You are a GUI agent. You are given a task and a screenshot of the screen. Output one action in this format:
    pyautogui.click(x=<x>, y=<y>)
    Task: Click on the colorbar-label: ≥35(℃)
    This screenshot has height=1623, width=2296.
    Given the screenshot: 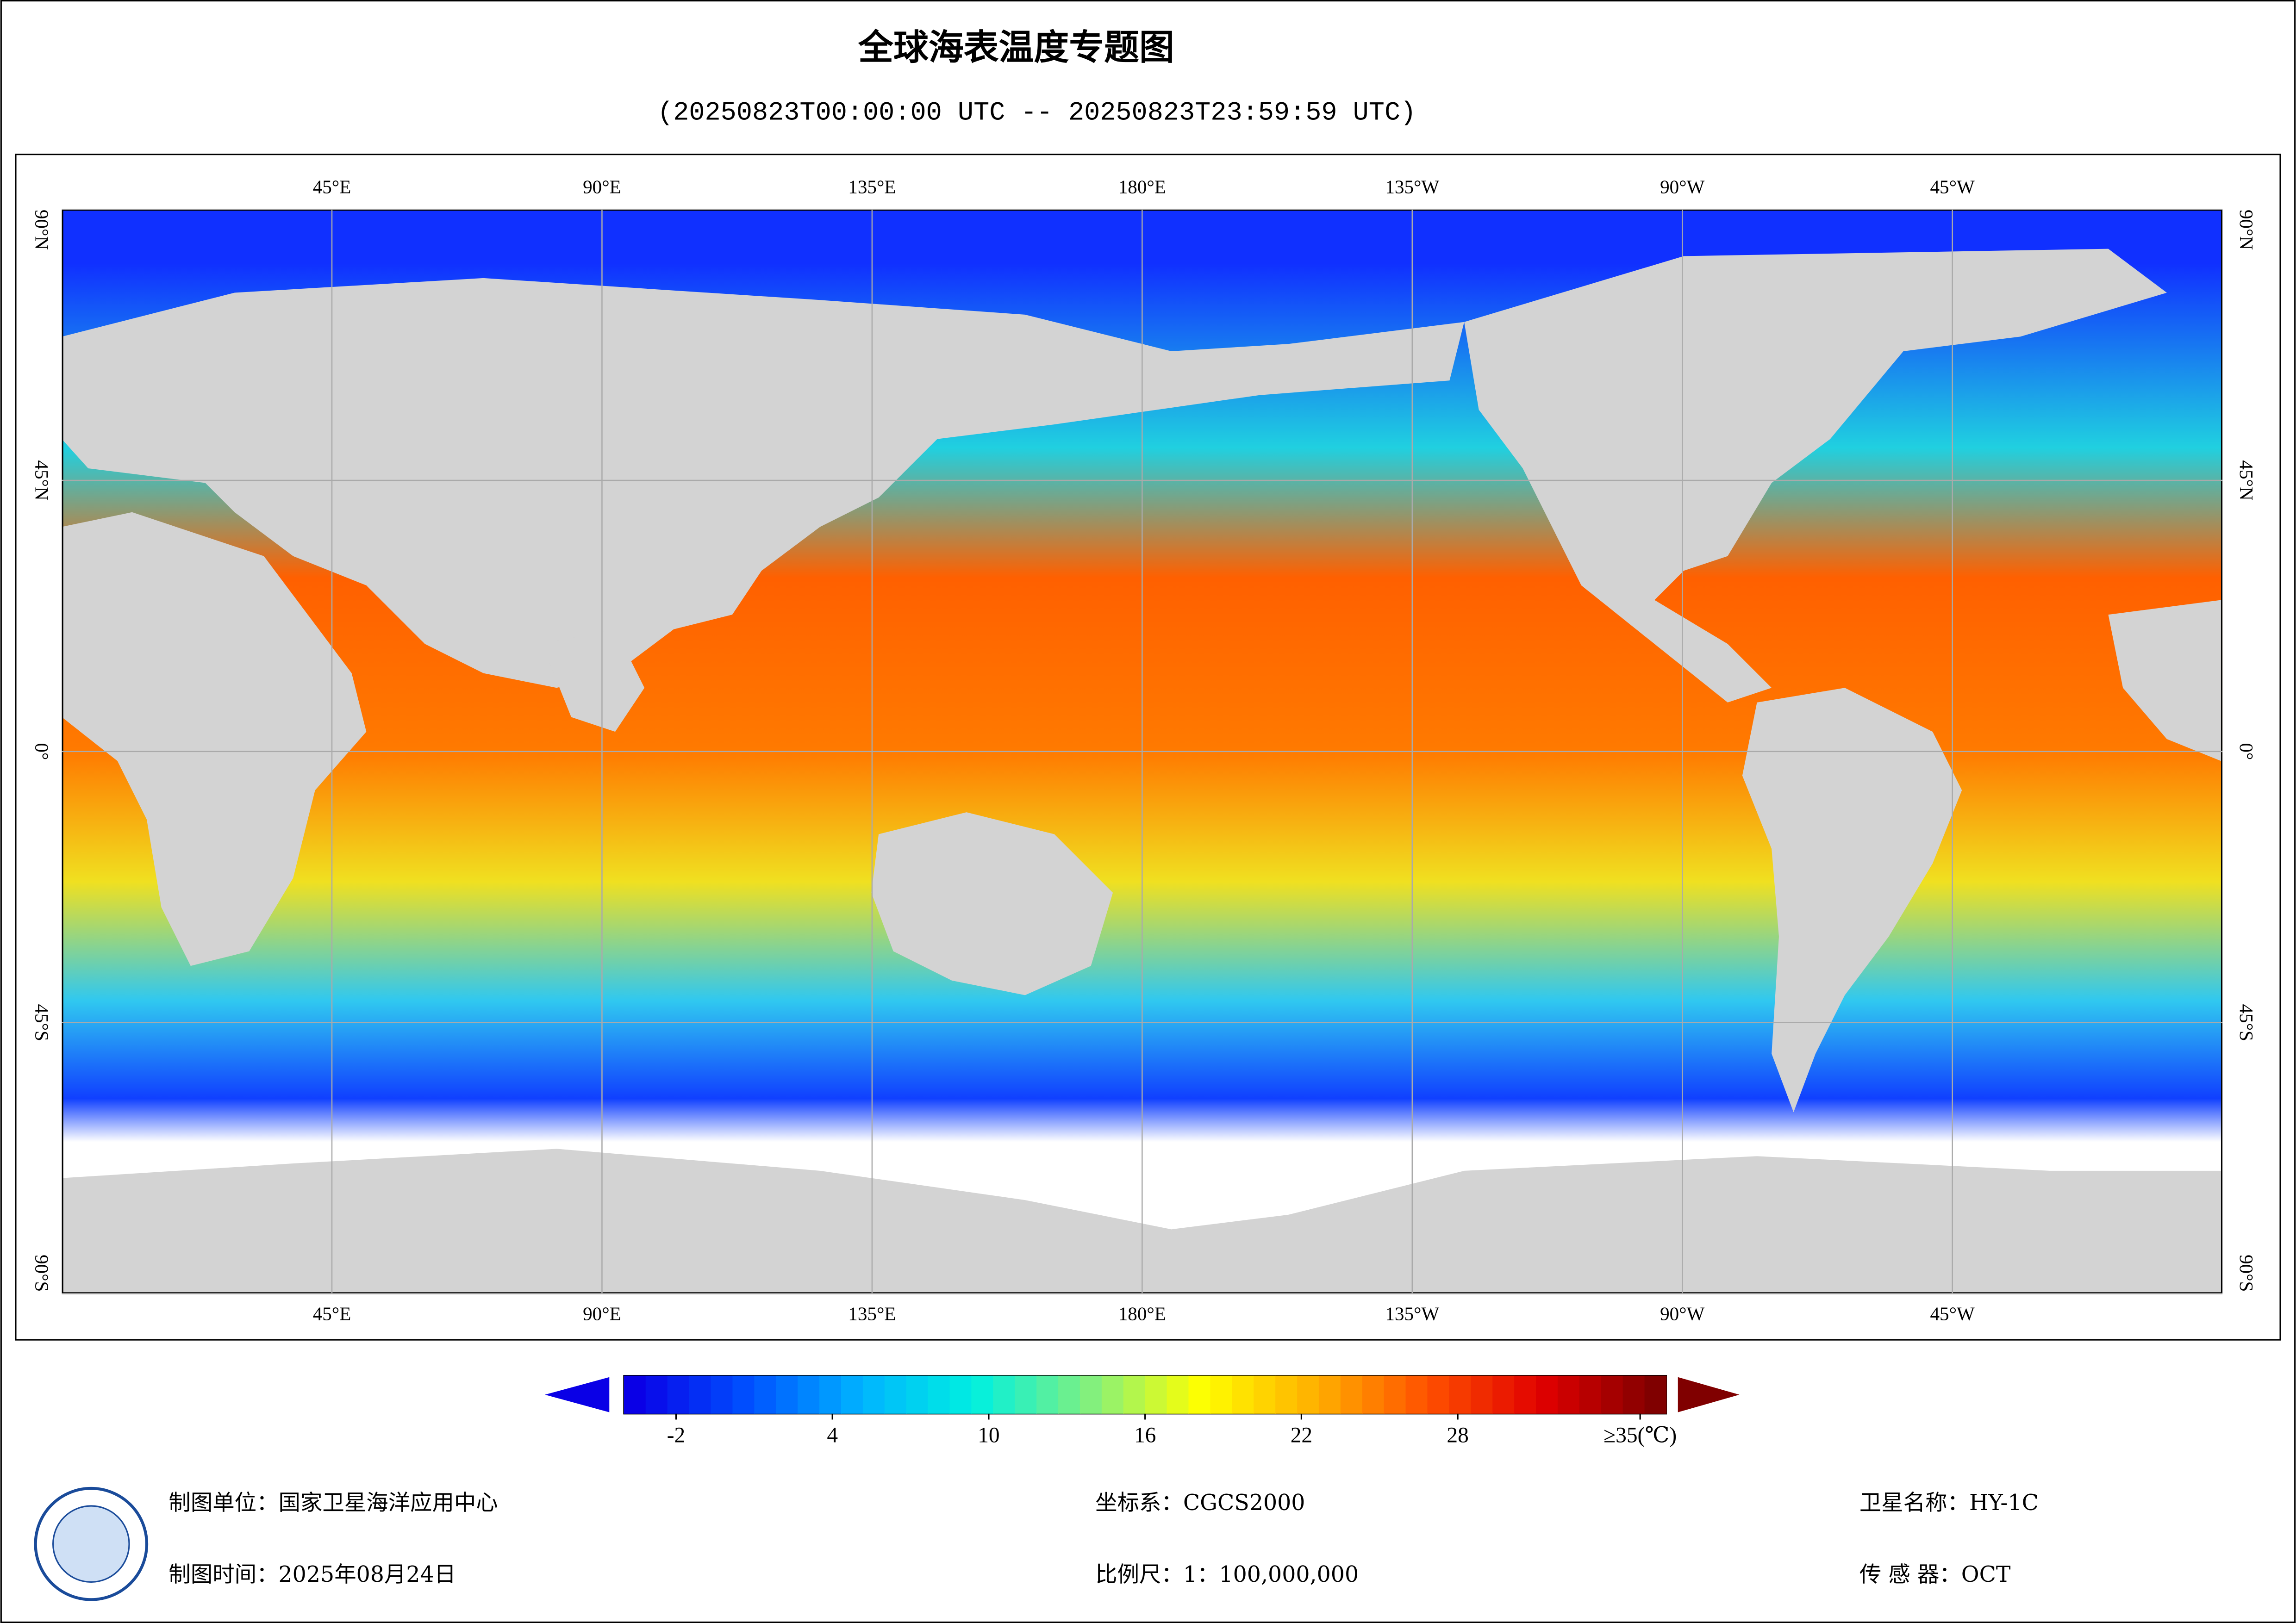 What is the action you would take?
    pyautogui.click(x=1640, y=1435)
    